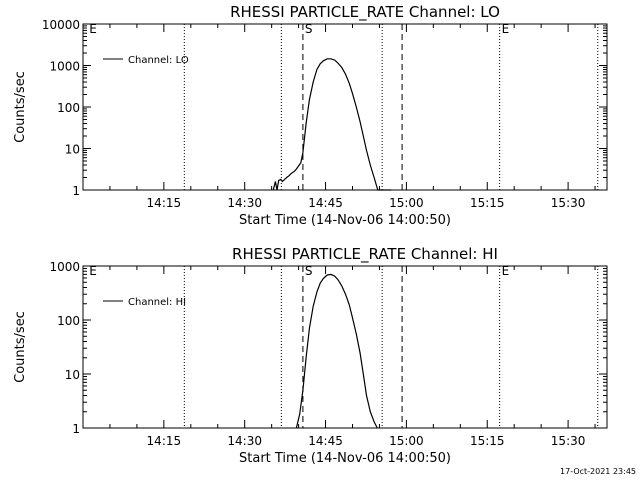 The image size is (640, 480). Describe the element at coordinates (365, 254) in the screenshot. I see `chart-title: RHESSI PARTICLE_RATE Channel: HI` at that location.